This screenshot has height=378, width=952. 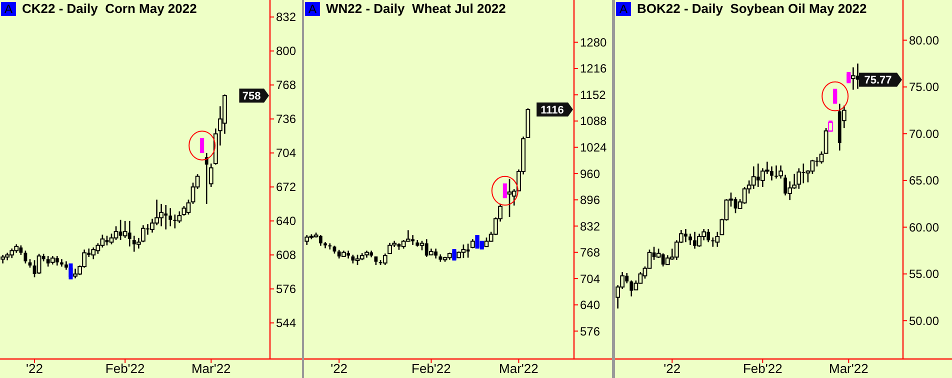 I want to click on y-tick-label: 60.00, so click(x=924, y=227).